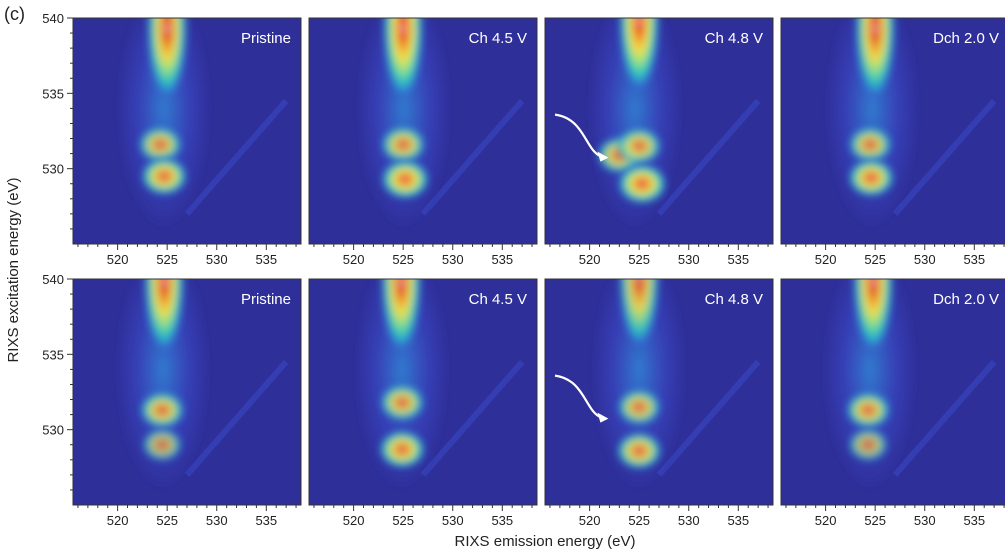 This screenshot has width=1005, height=555. I want to click on rixs-panel-r1-c3: Dch 2.0 V 520 525 530 535, so click(892, 403).